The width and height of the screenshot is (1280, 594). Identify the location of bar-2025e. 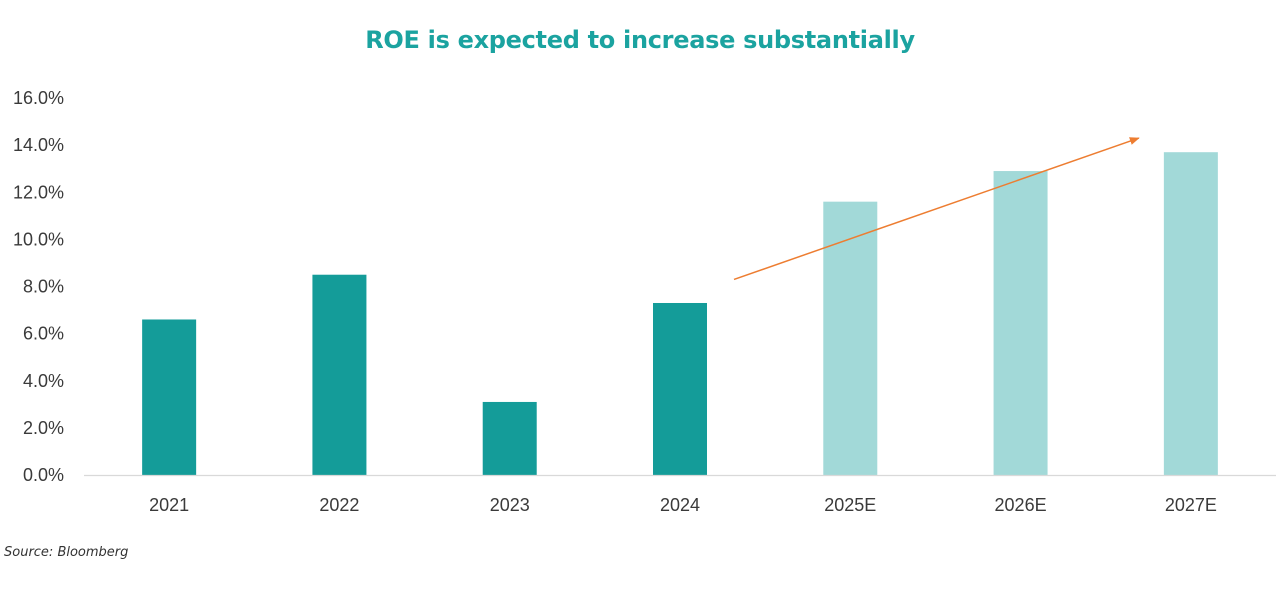
(850, 338).